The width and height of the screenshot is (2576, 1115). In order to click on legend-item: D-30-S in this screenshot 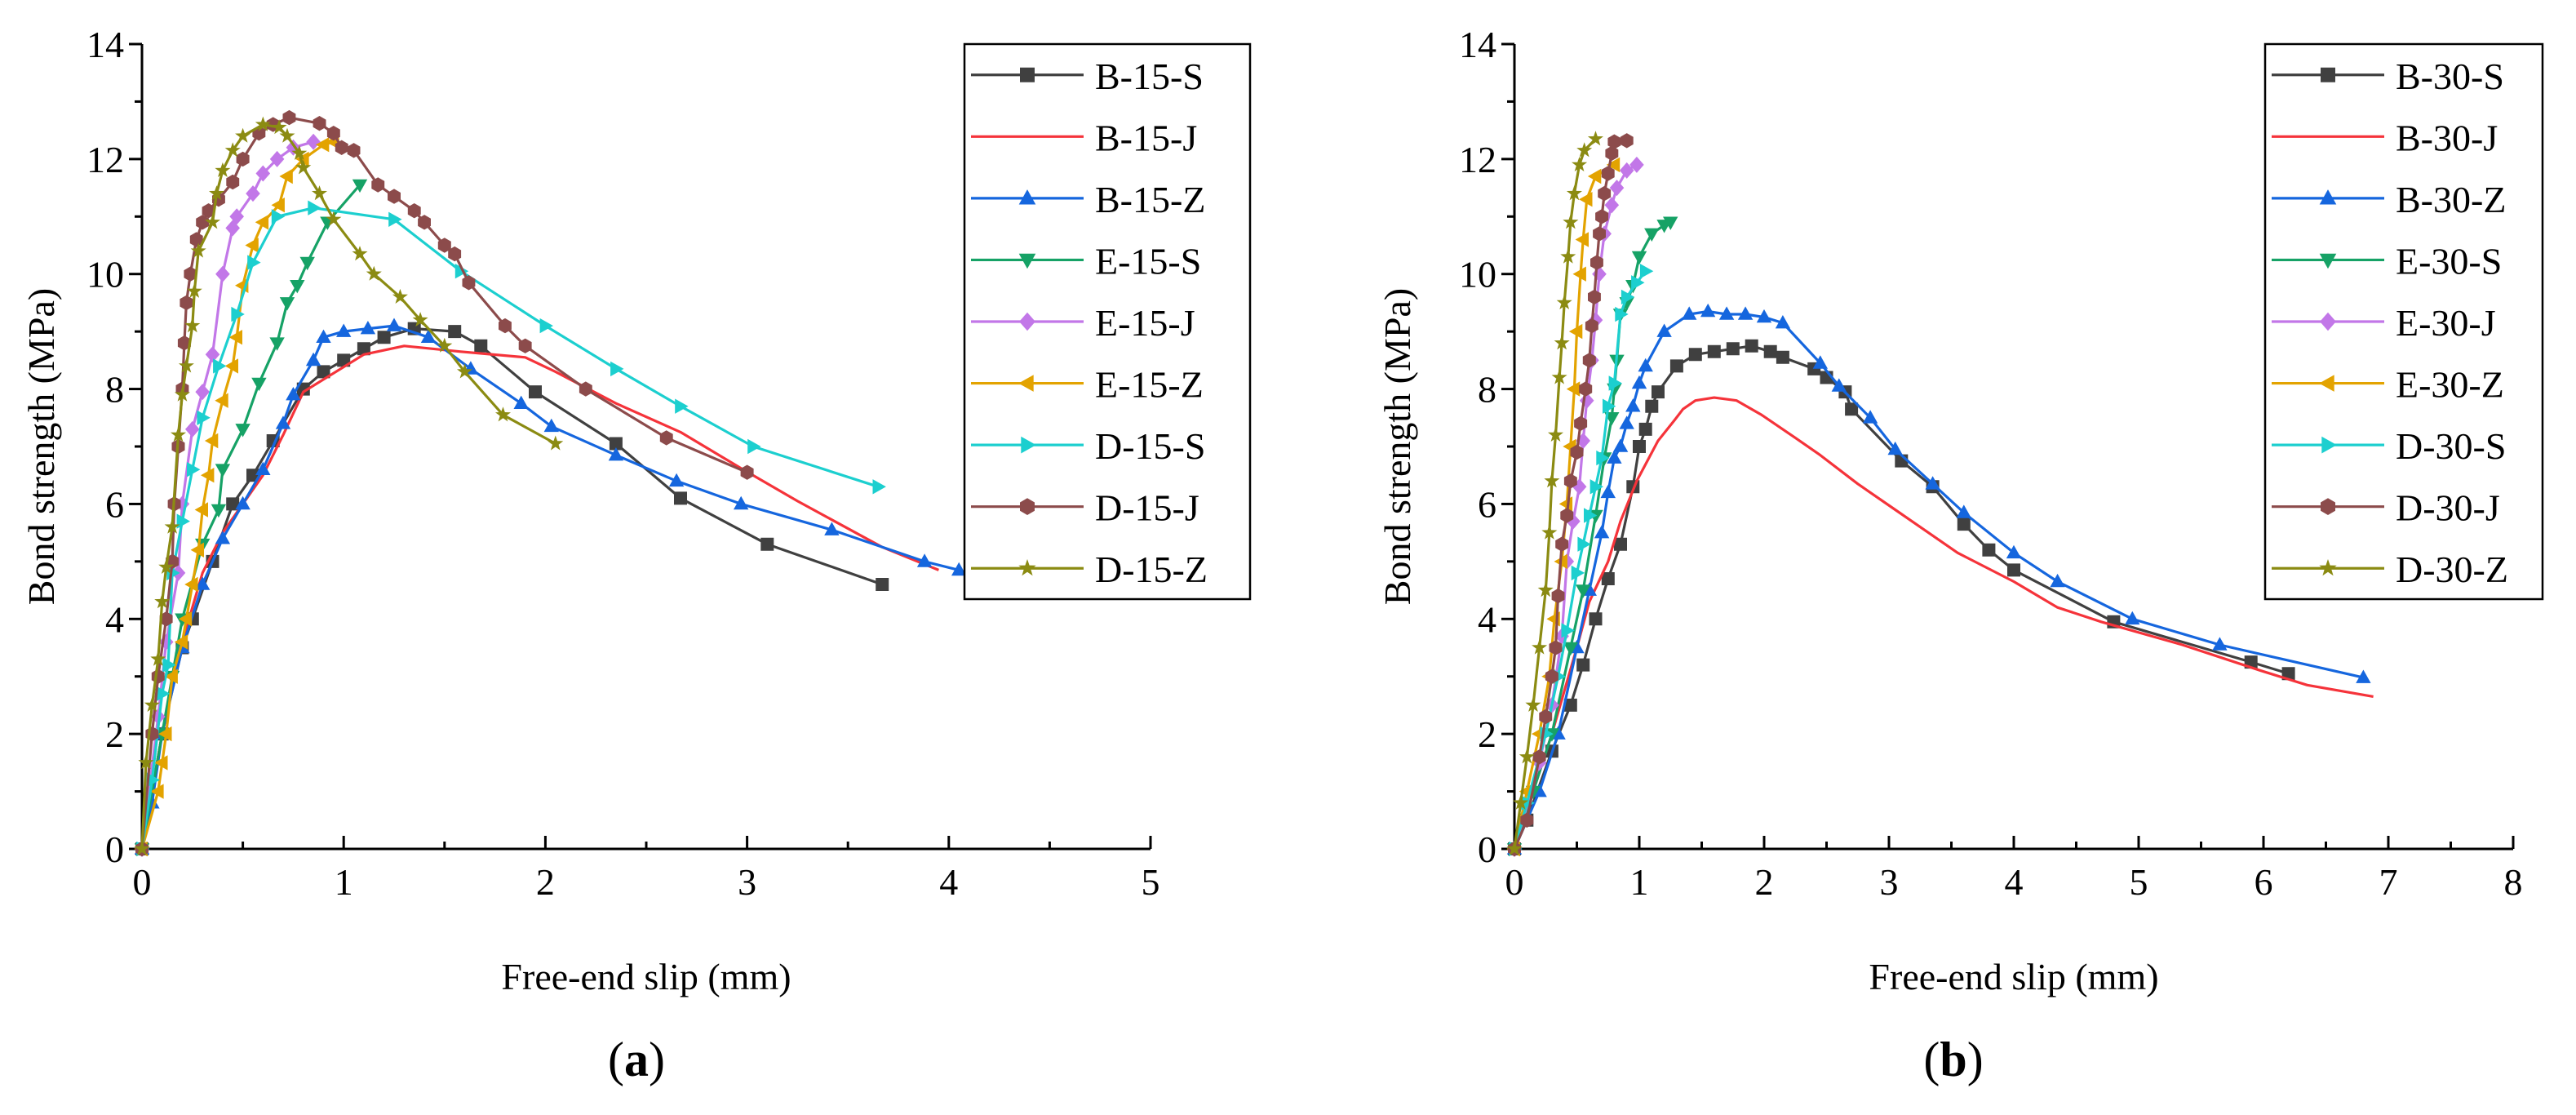, I will do `click(2389, 446)`.